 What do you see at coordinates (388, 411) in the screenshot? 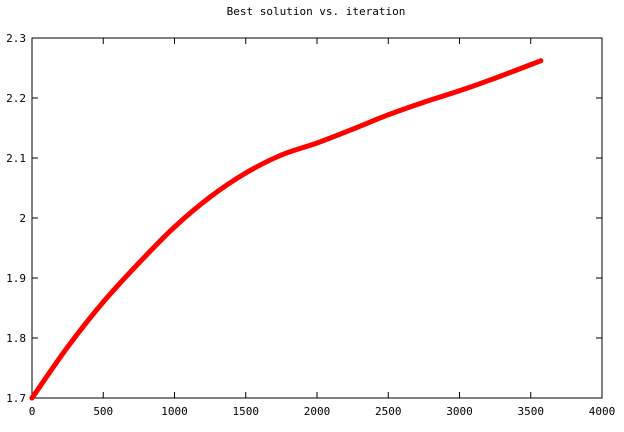
I see `x-tick-label: 2500` at bounding box center [388, 411].